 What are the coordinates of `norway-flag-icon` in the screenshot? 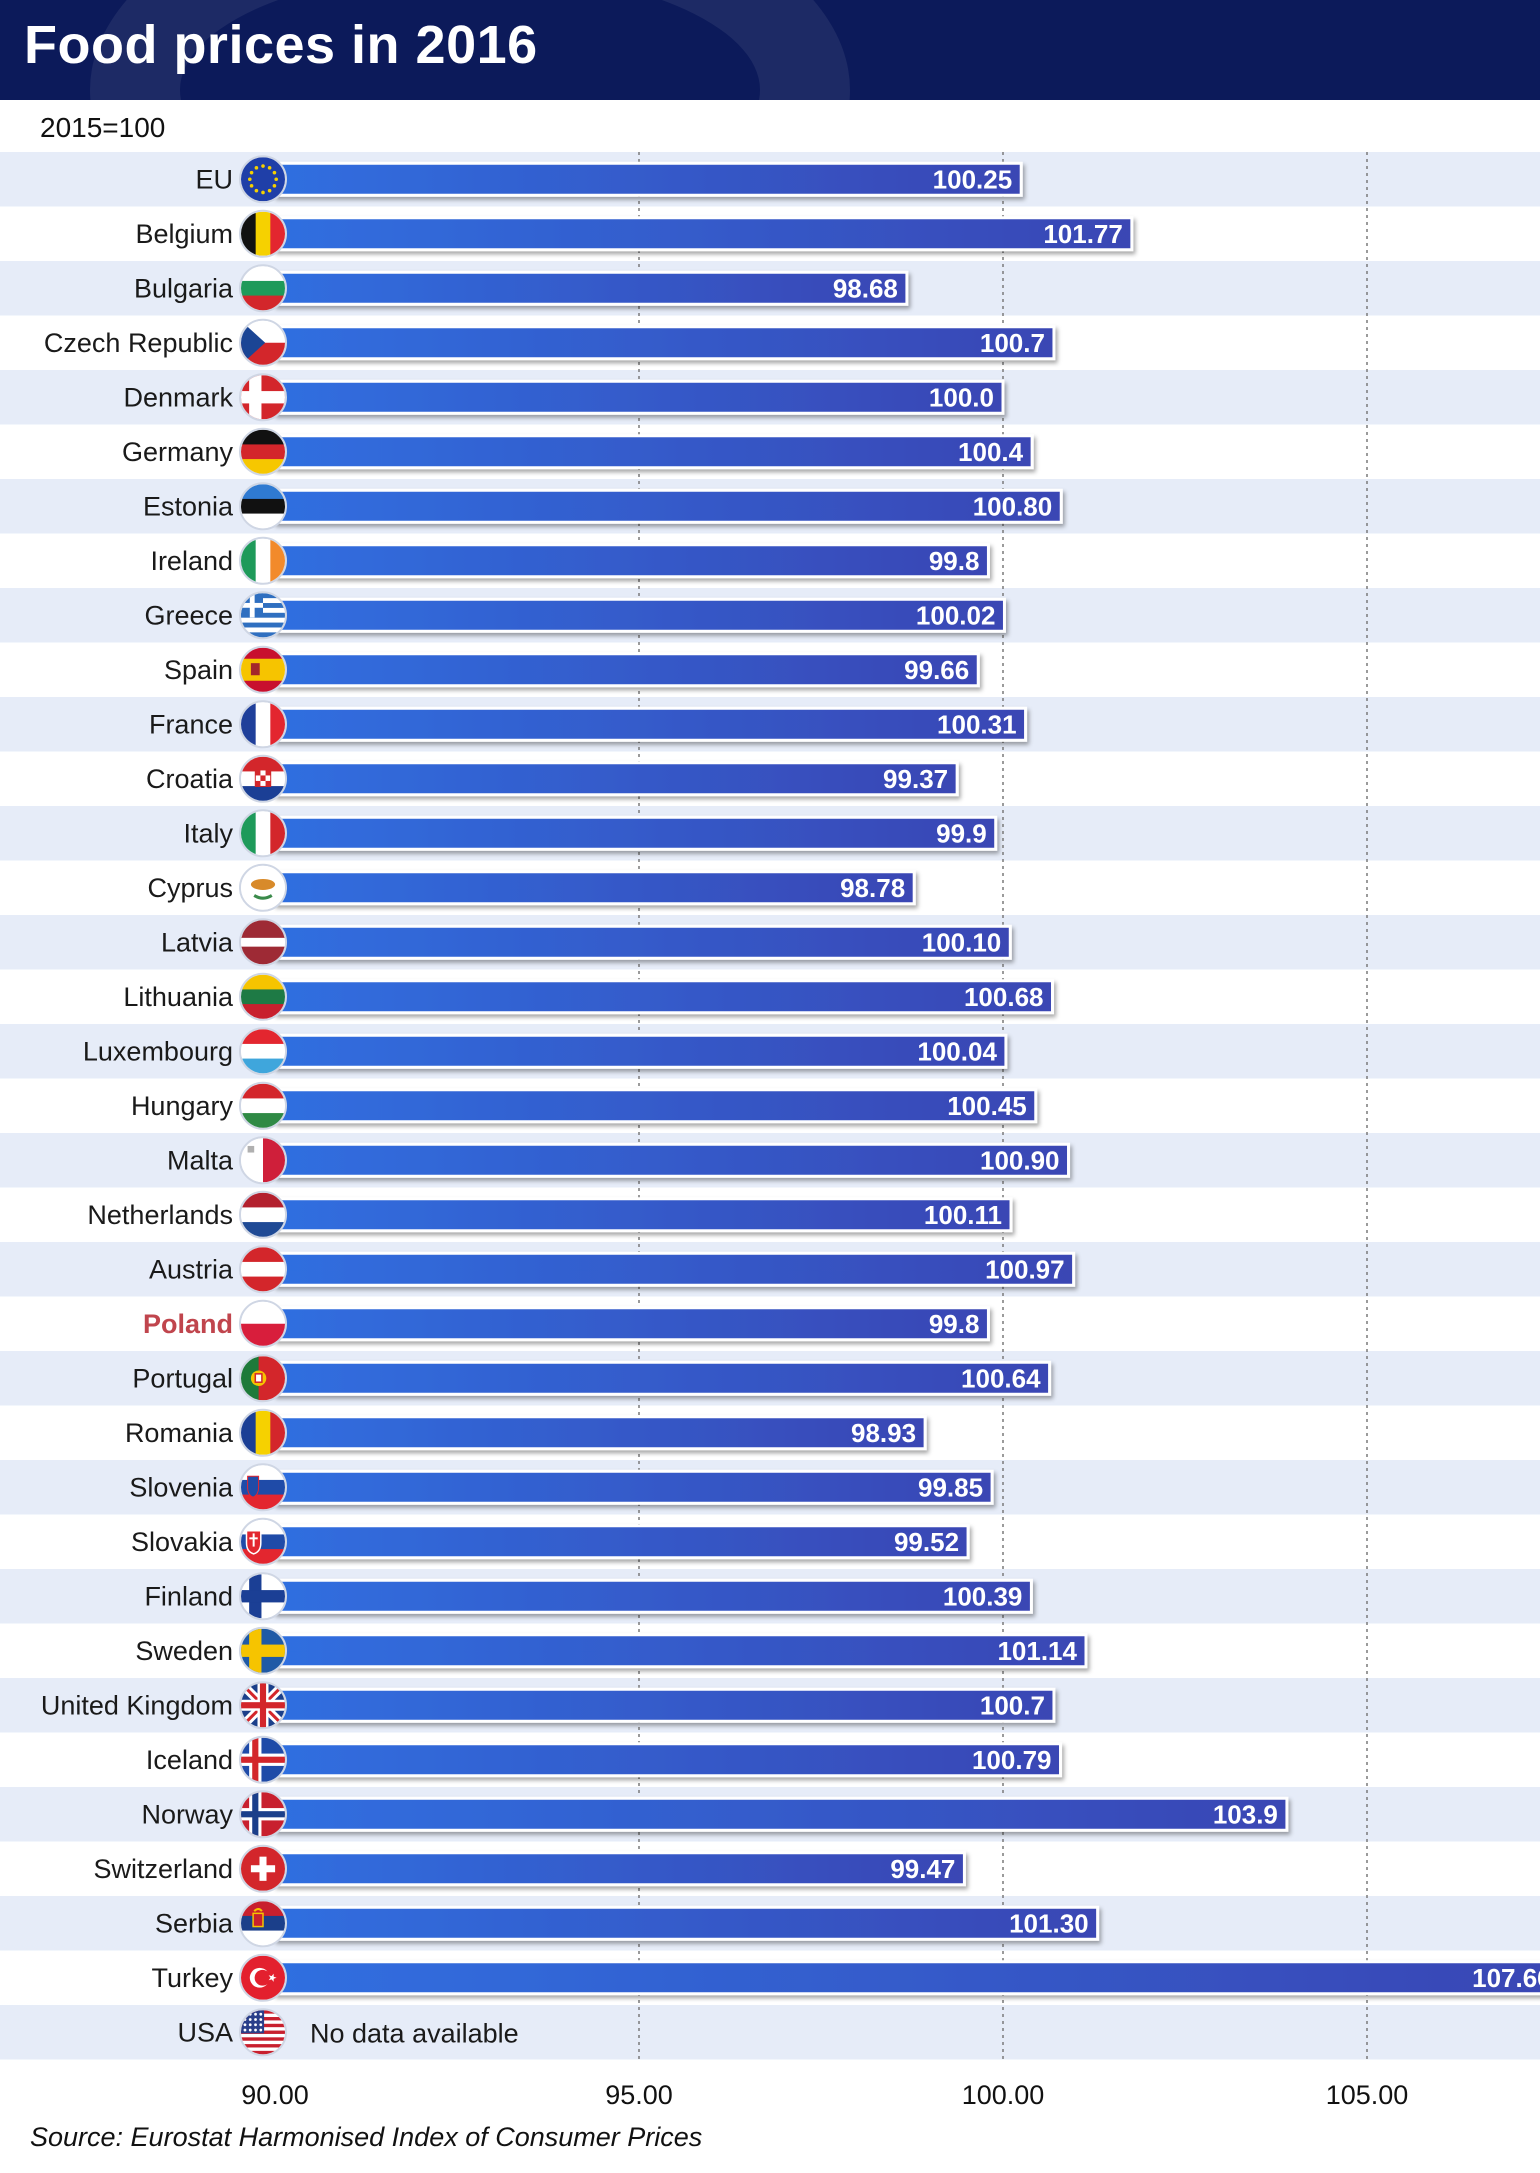 It's located at (263, 1814).